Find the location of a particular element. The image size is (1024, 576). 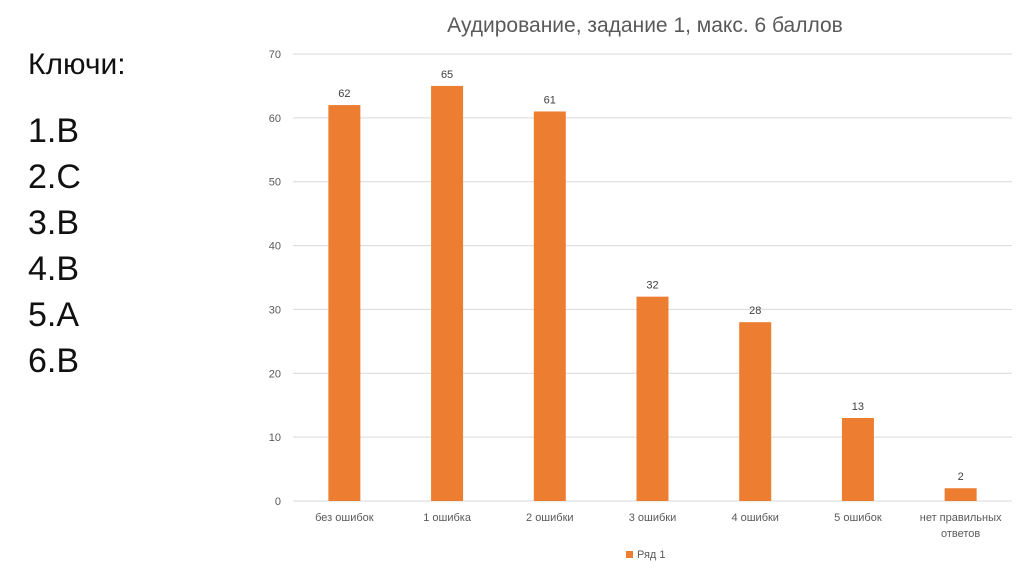

x-tick-label: 5 ошибок is located at coordinates (858, 518).